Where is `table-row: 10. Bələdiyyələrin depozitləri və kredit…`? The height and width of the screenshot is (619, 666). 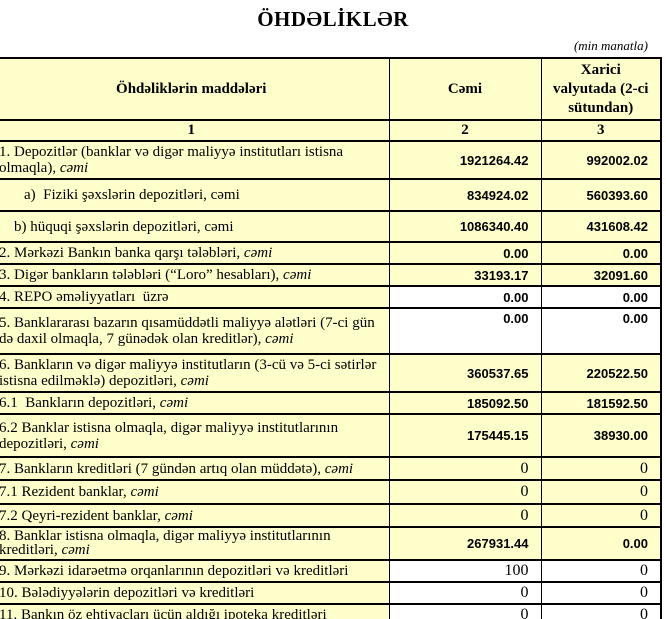 table-row: 10. Bələdiyyələrin depozitləri və kredit… is located at coordinates (331, 593).